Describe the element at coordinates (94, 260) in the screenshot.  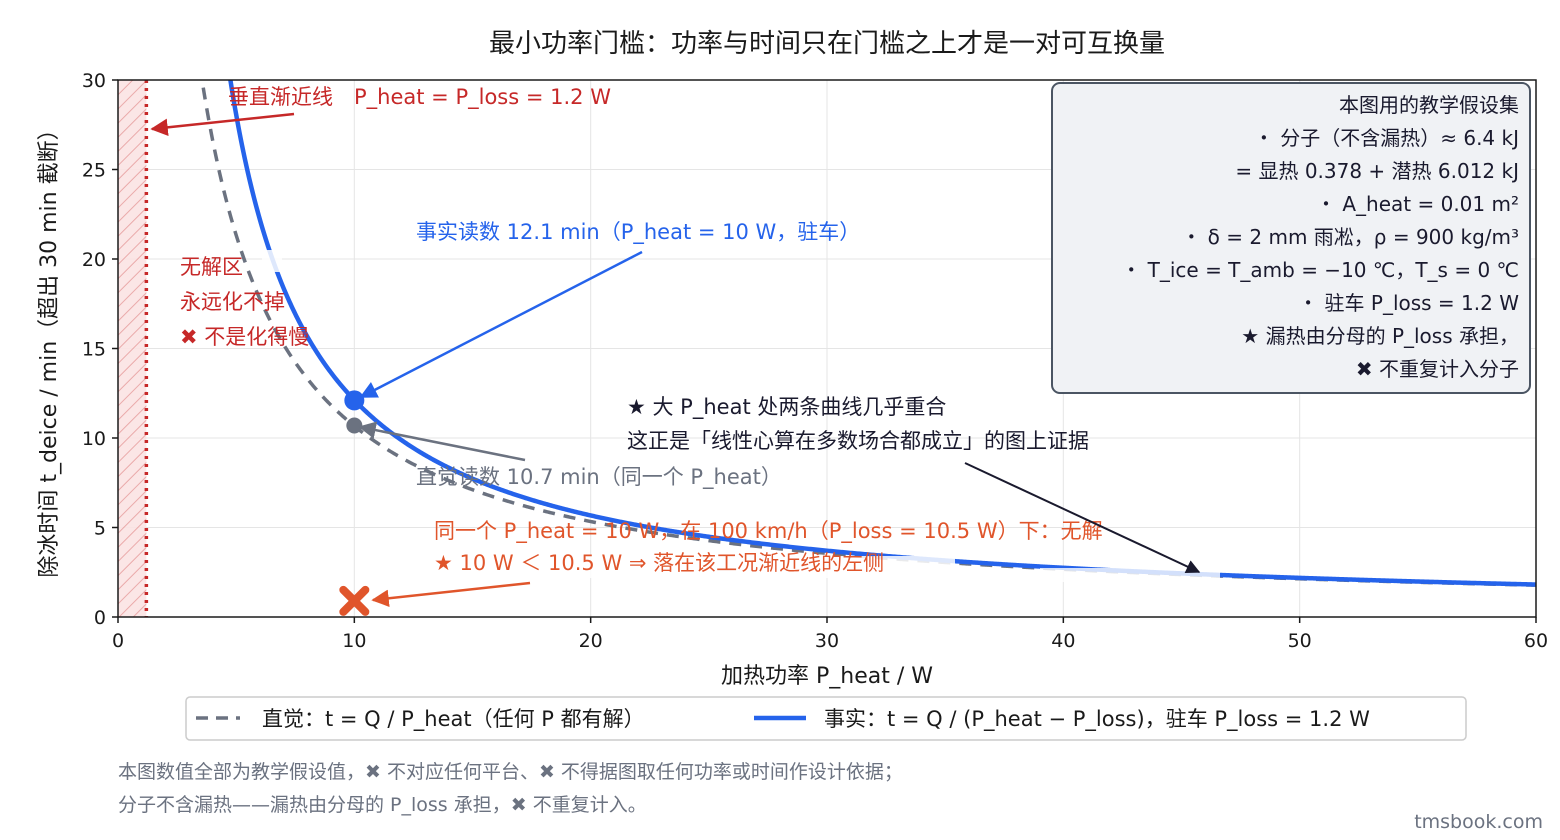
I see `y-tick-label: 20` at that location.